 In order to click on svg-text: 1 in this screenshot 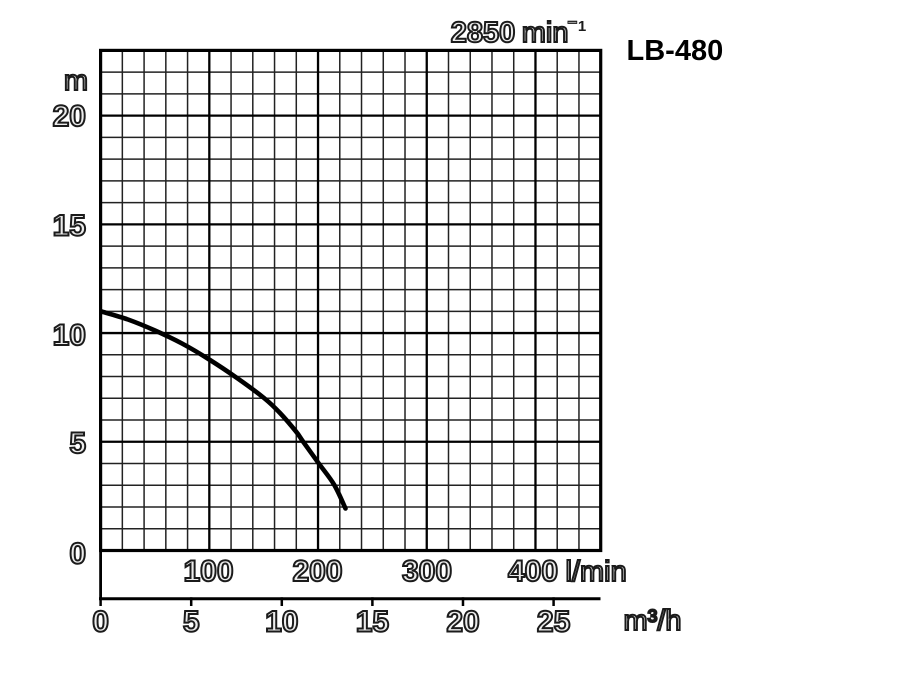, I will do `click(582, 26)`.